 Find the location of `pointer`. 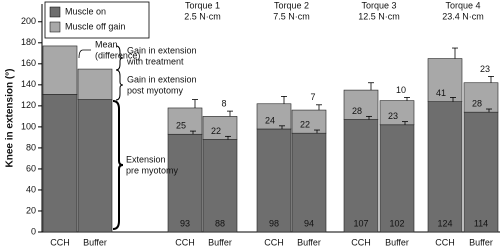

pointer is located at coordinates (84, 54).